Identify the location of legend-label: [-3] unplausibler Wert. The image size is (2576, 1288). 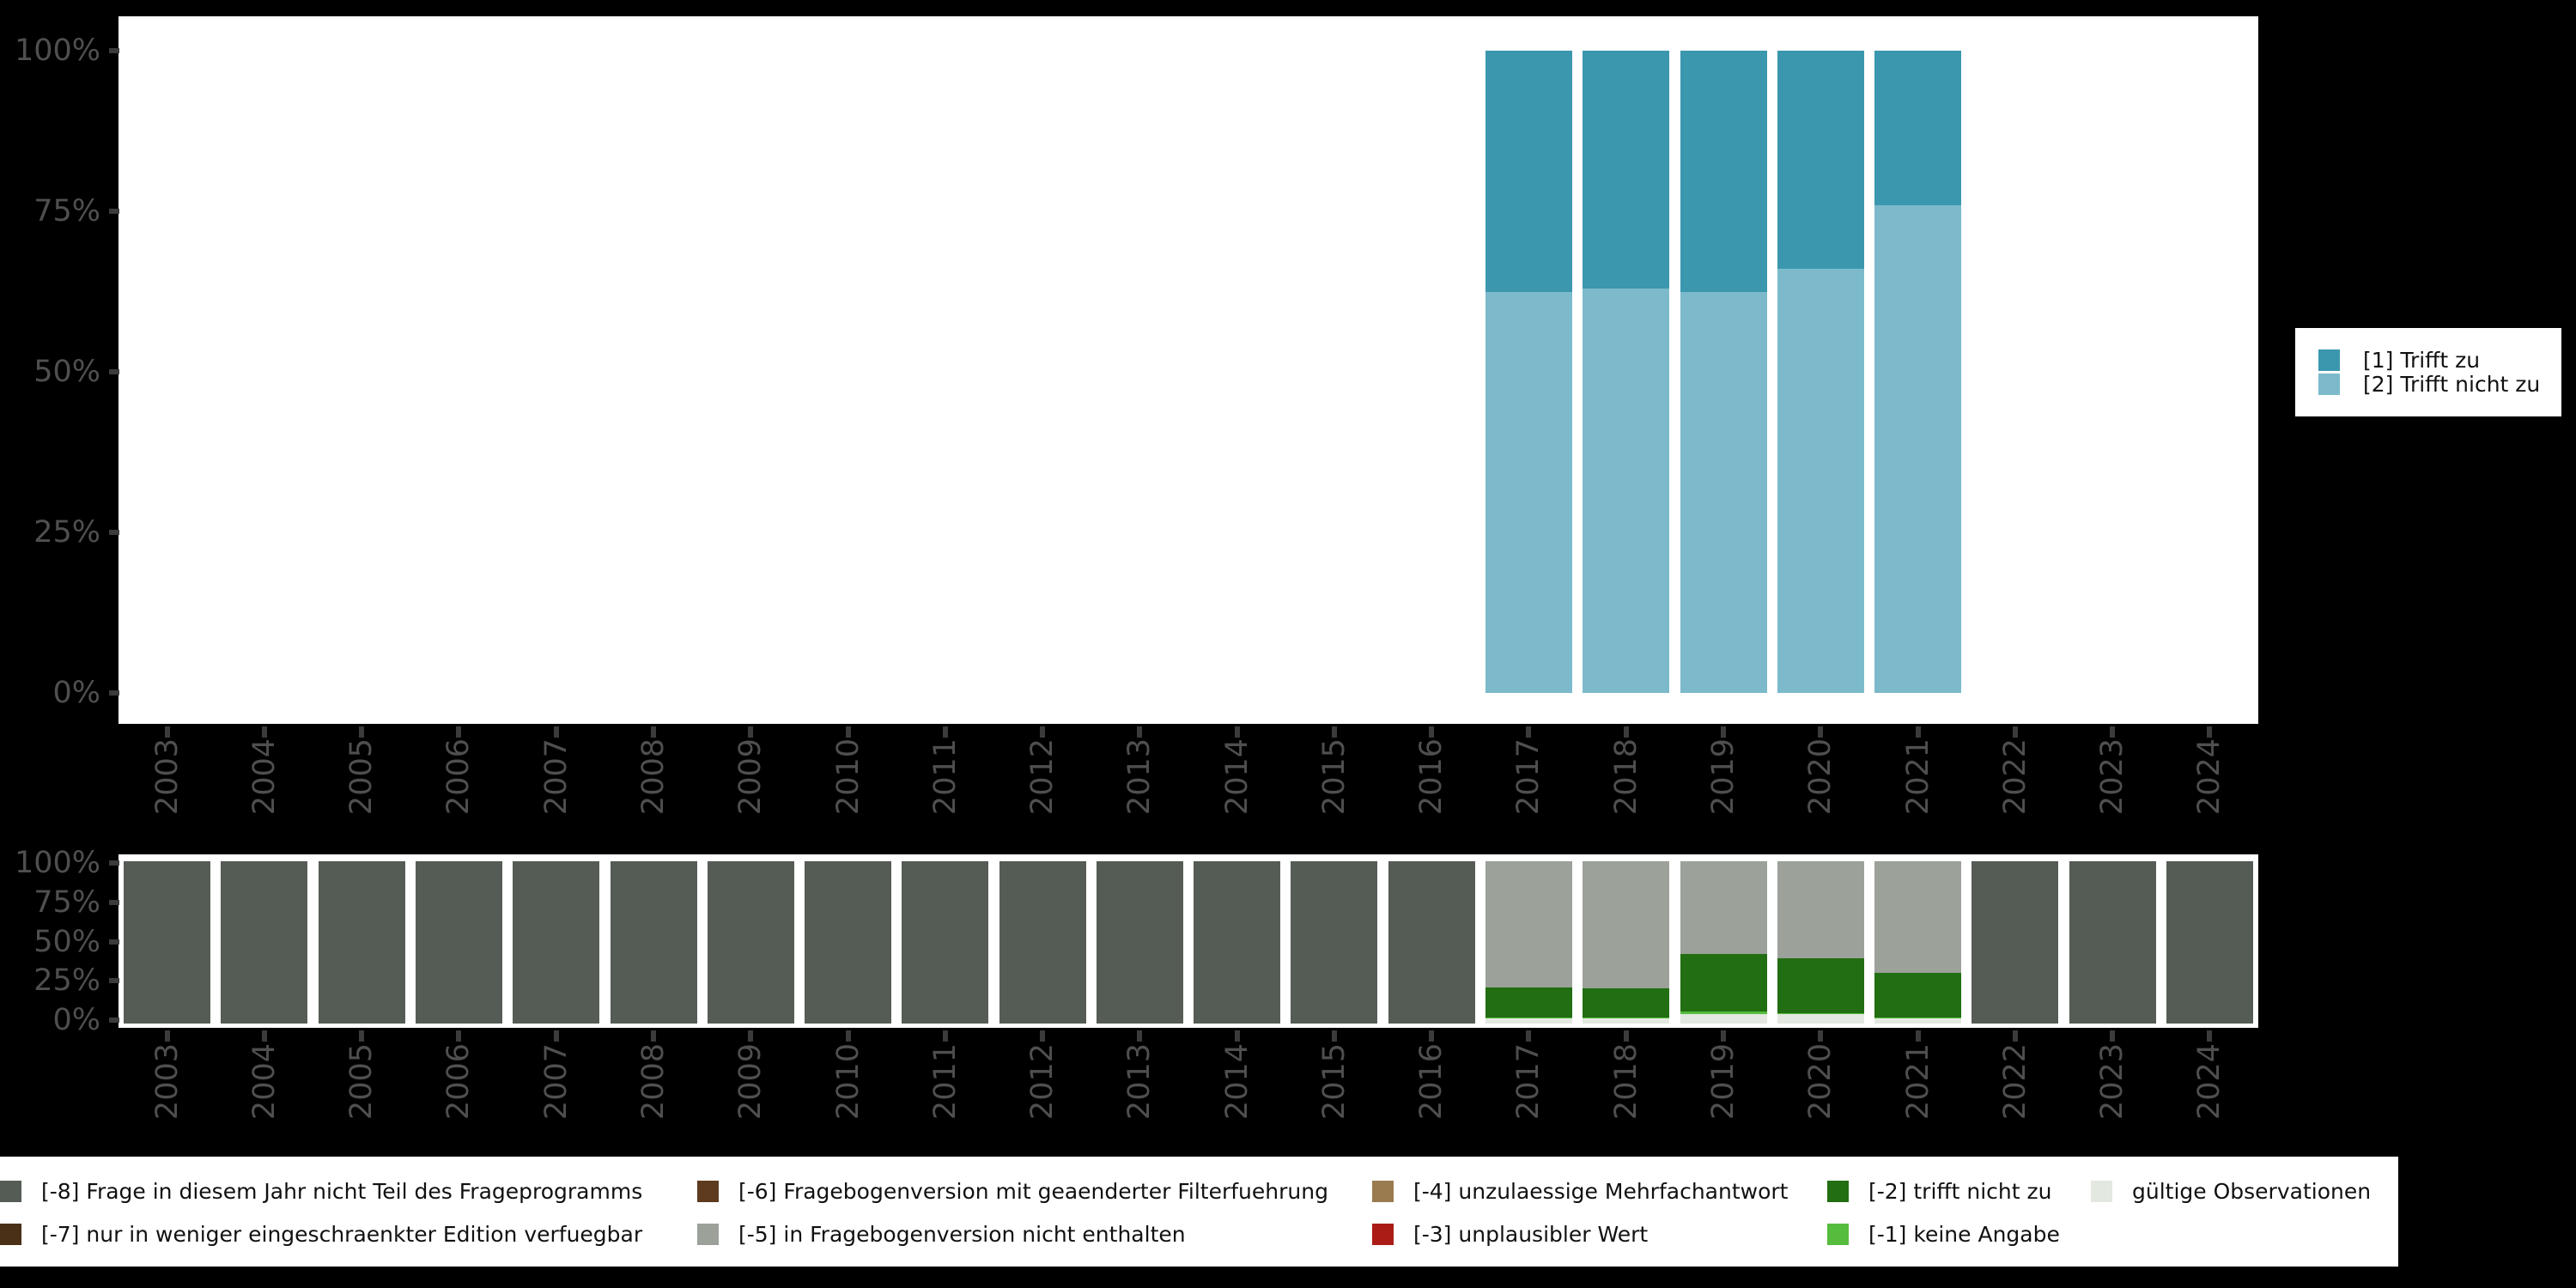
(1531, 1234).